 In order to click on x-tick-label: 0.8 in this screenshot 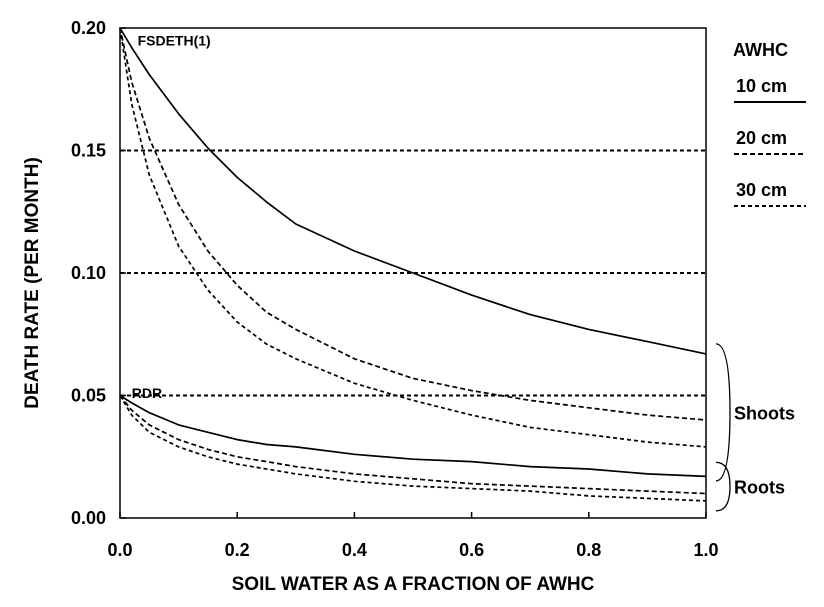, I will do `click(588, 550)`.